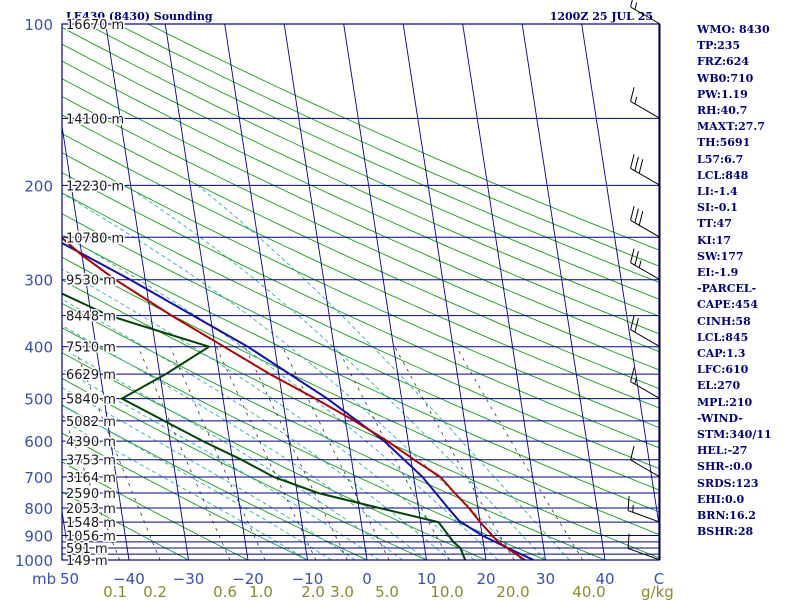 The image size is (800, 600). Describe the element at coordinates (719, 386) in the screenshot. I see `index-item: EL:270` at that location.